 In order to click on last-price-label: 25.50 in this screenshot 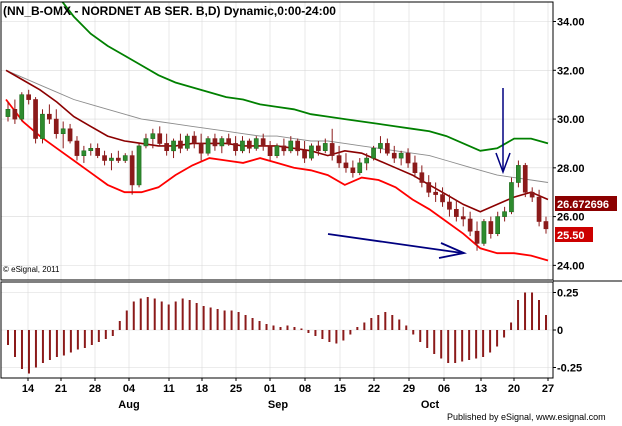, I will do `click(574, 234)`.